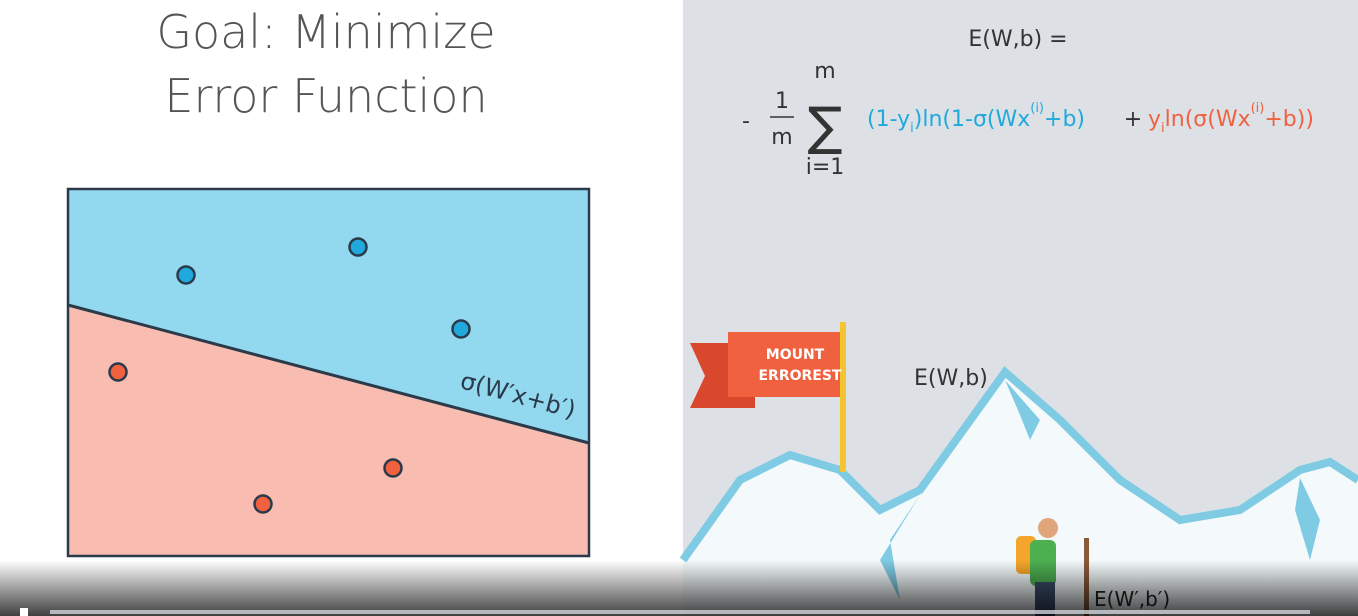  What do you see at coordinates (825, 167) in the screenshot?
I see `sum-lower: i=1` at bounding box center [825, 167].